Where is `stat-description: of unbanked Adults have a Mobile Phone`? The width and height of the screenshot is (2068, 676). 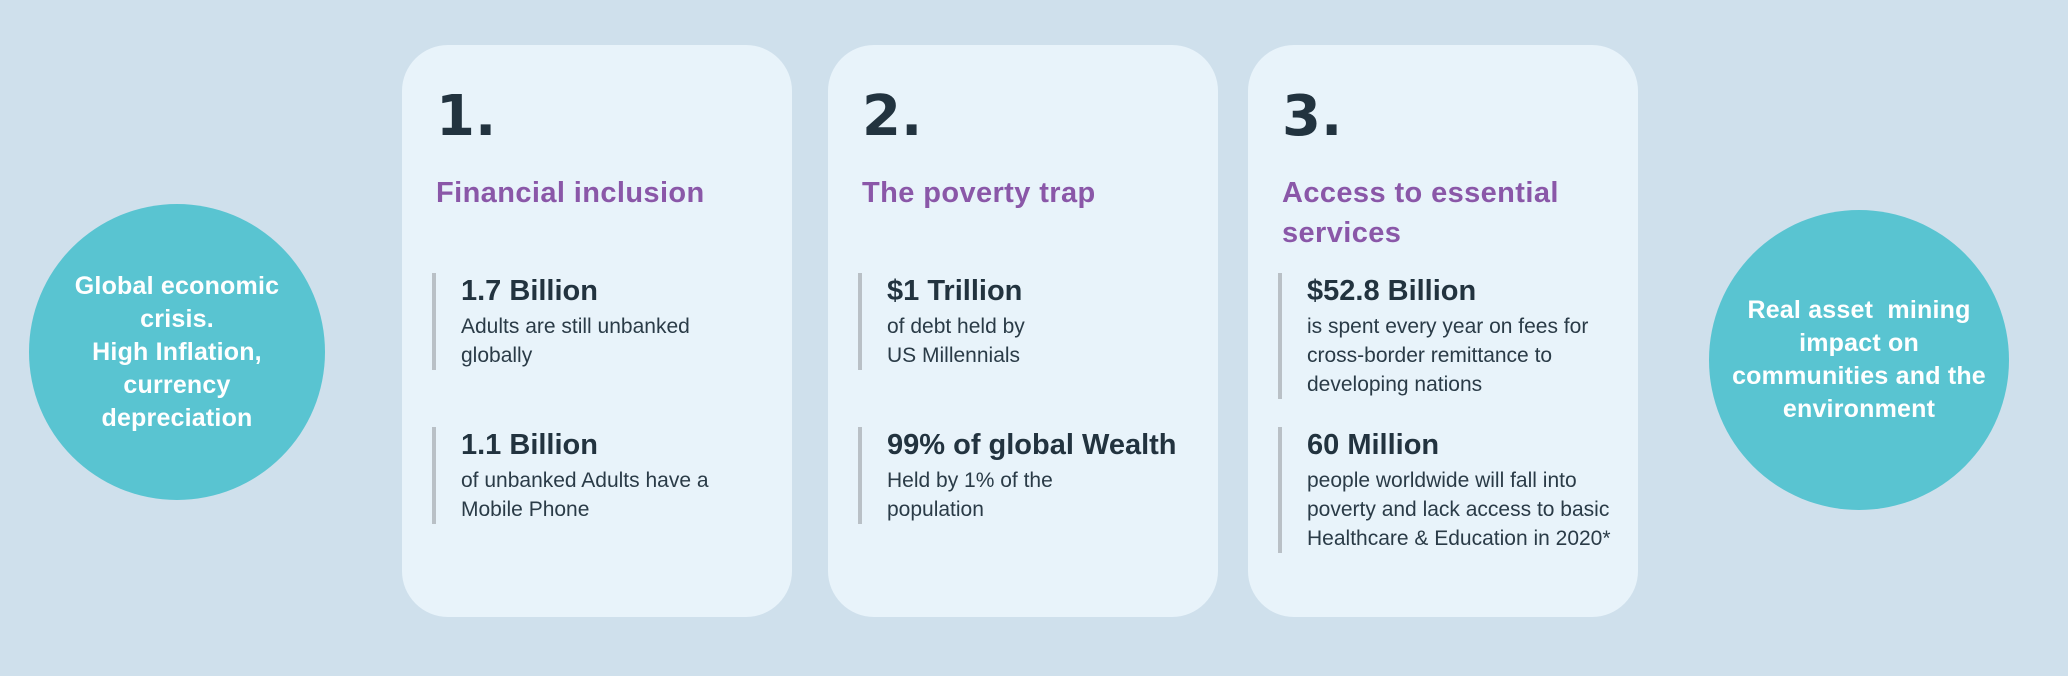
stat-description: of unbanked Adults have a Mobile Phone is located at coordinates (585, 495).